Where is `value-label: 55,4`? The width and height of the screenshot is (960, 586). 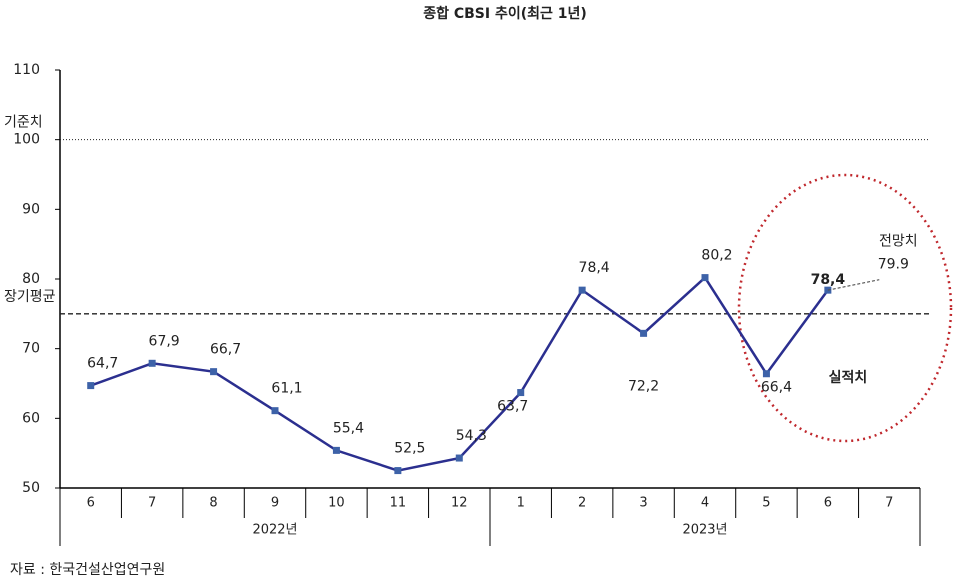 value-label: 55,4 is located at coordinates (348, 428).